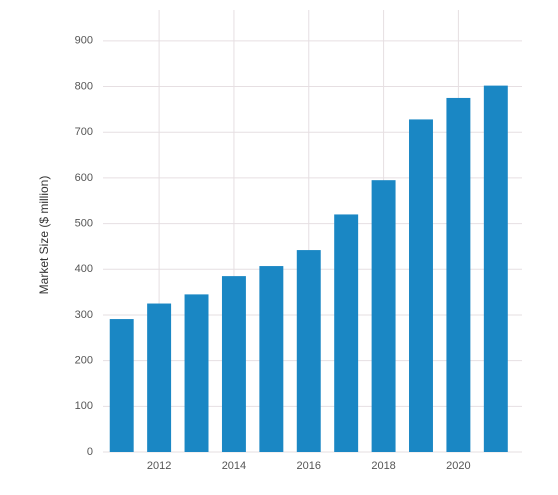 The image size is (558, 495). I want to click on x-tick-label: 2020, so click(458, 466).